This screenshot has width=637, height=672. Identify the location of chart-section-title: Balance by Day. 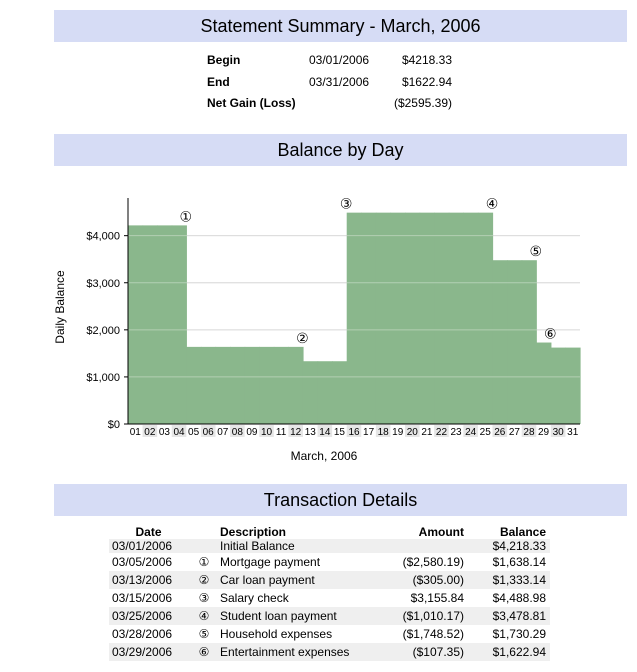
(340, 150).